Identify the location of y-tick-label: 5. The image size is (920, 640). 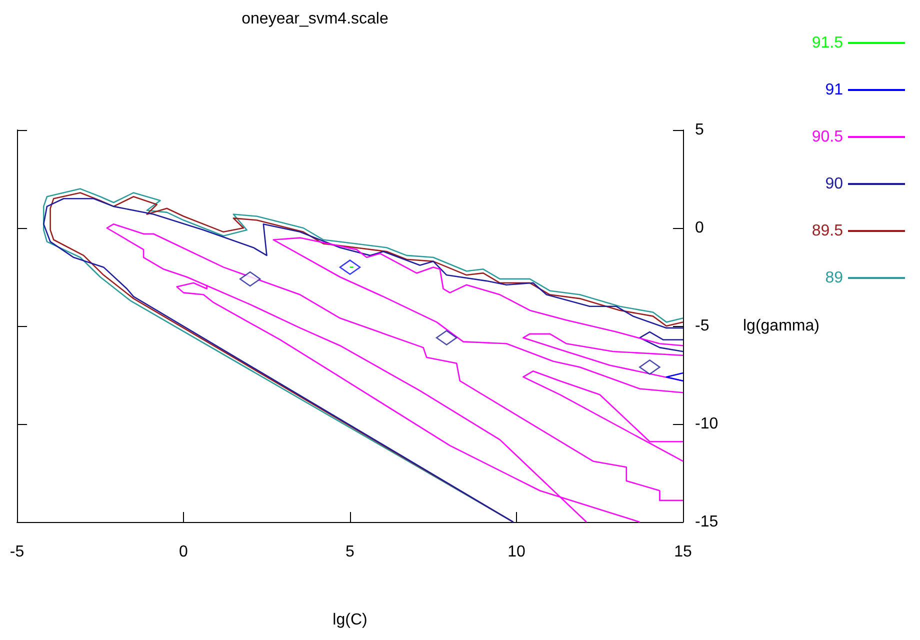
(699, 130).